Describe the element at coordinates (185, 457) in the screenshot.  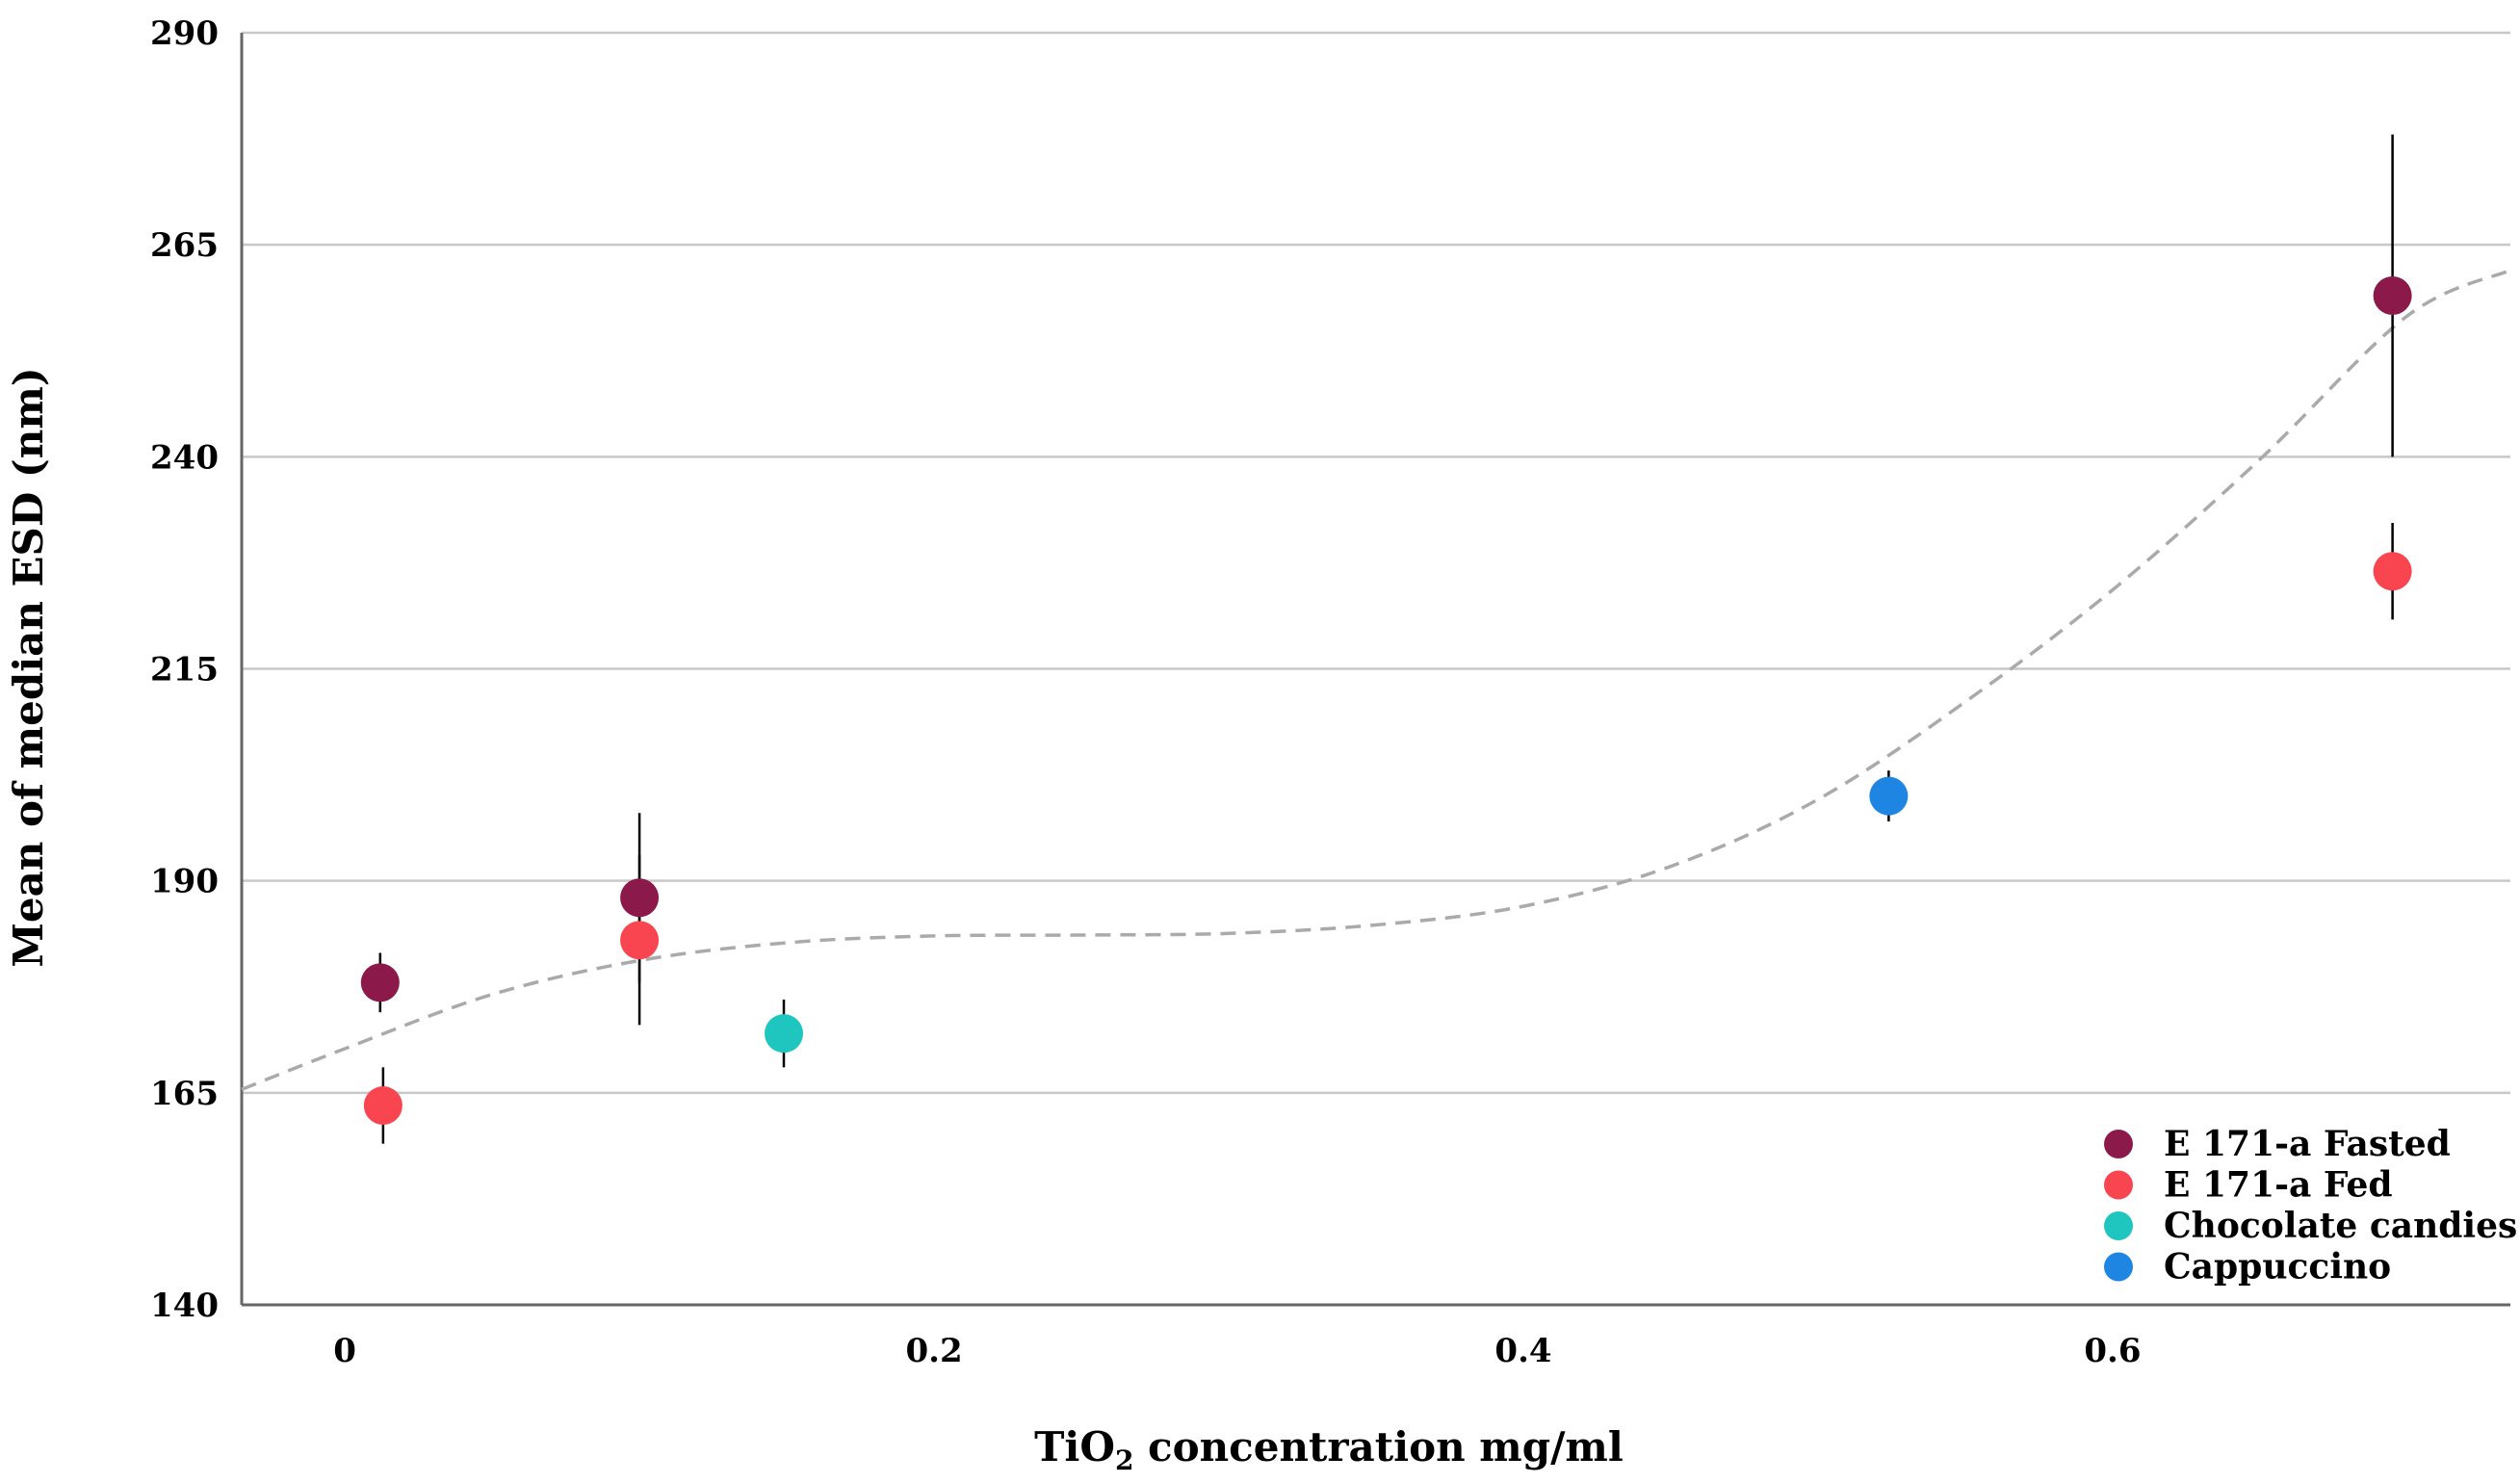
I see `y-tick-240: 240` at that location.